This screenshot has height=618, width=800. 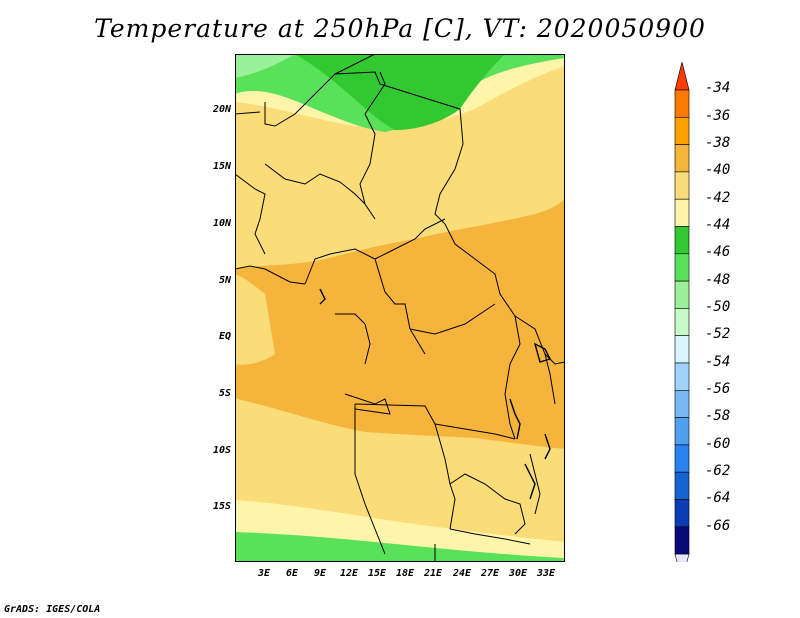 I want to click on lon-label-9e: 9E, so click(x=320, y=573).